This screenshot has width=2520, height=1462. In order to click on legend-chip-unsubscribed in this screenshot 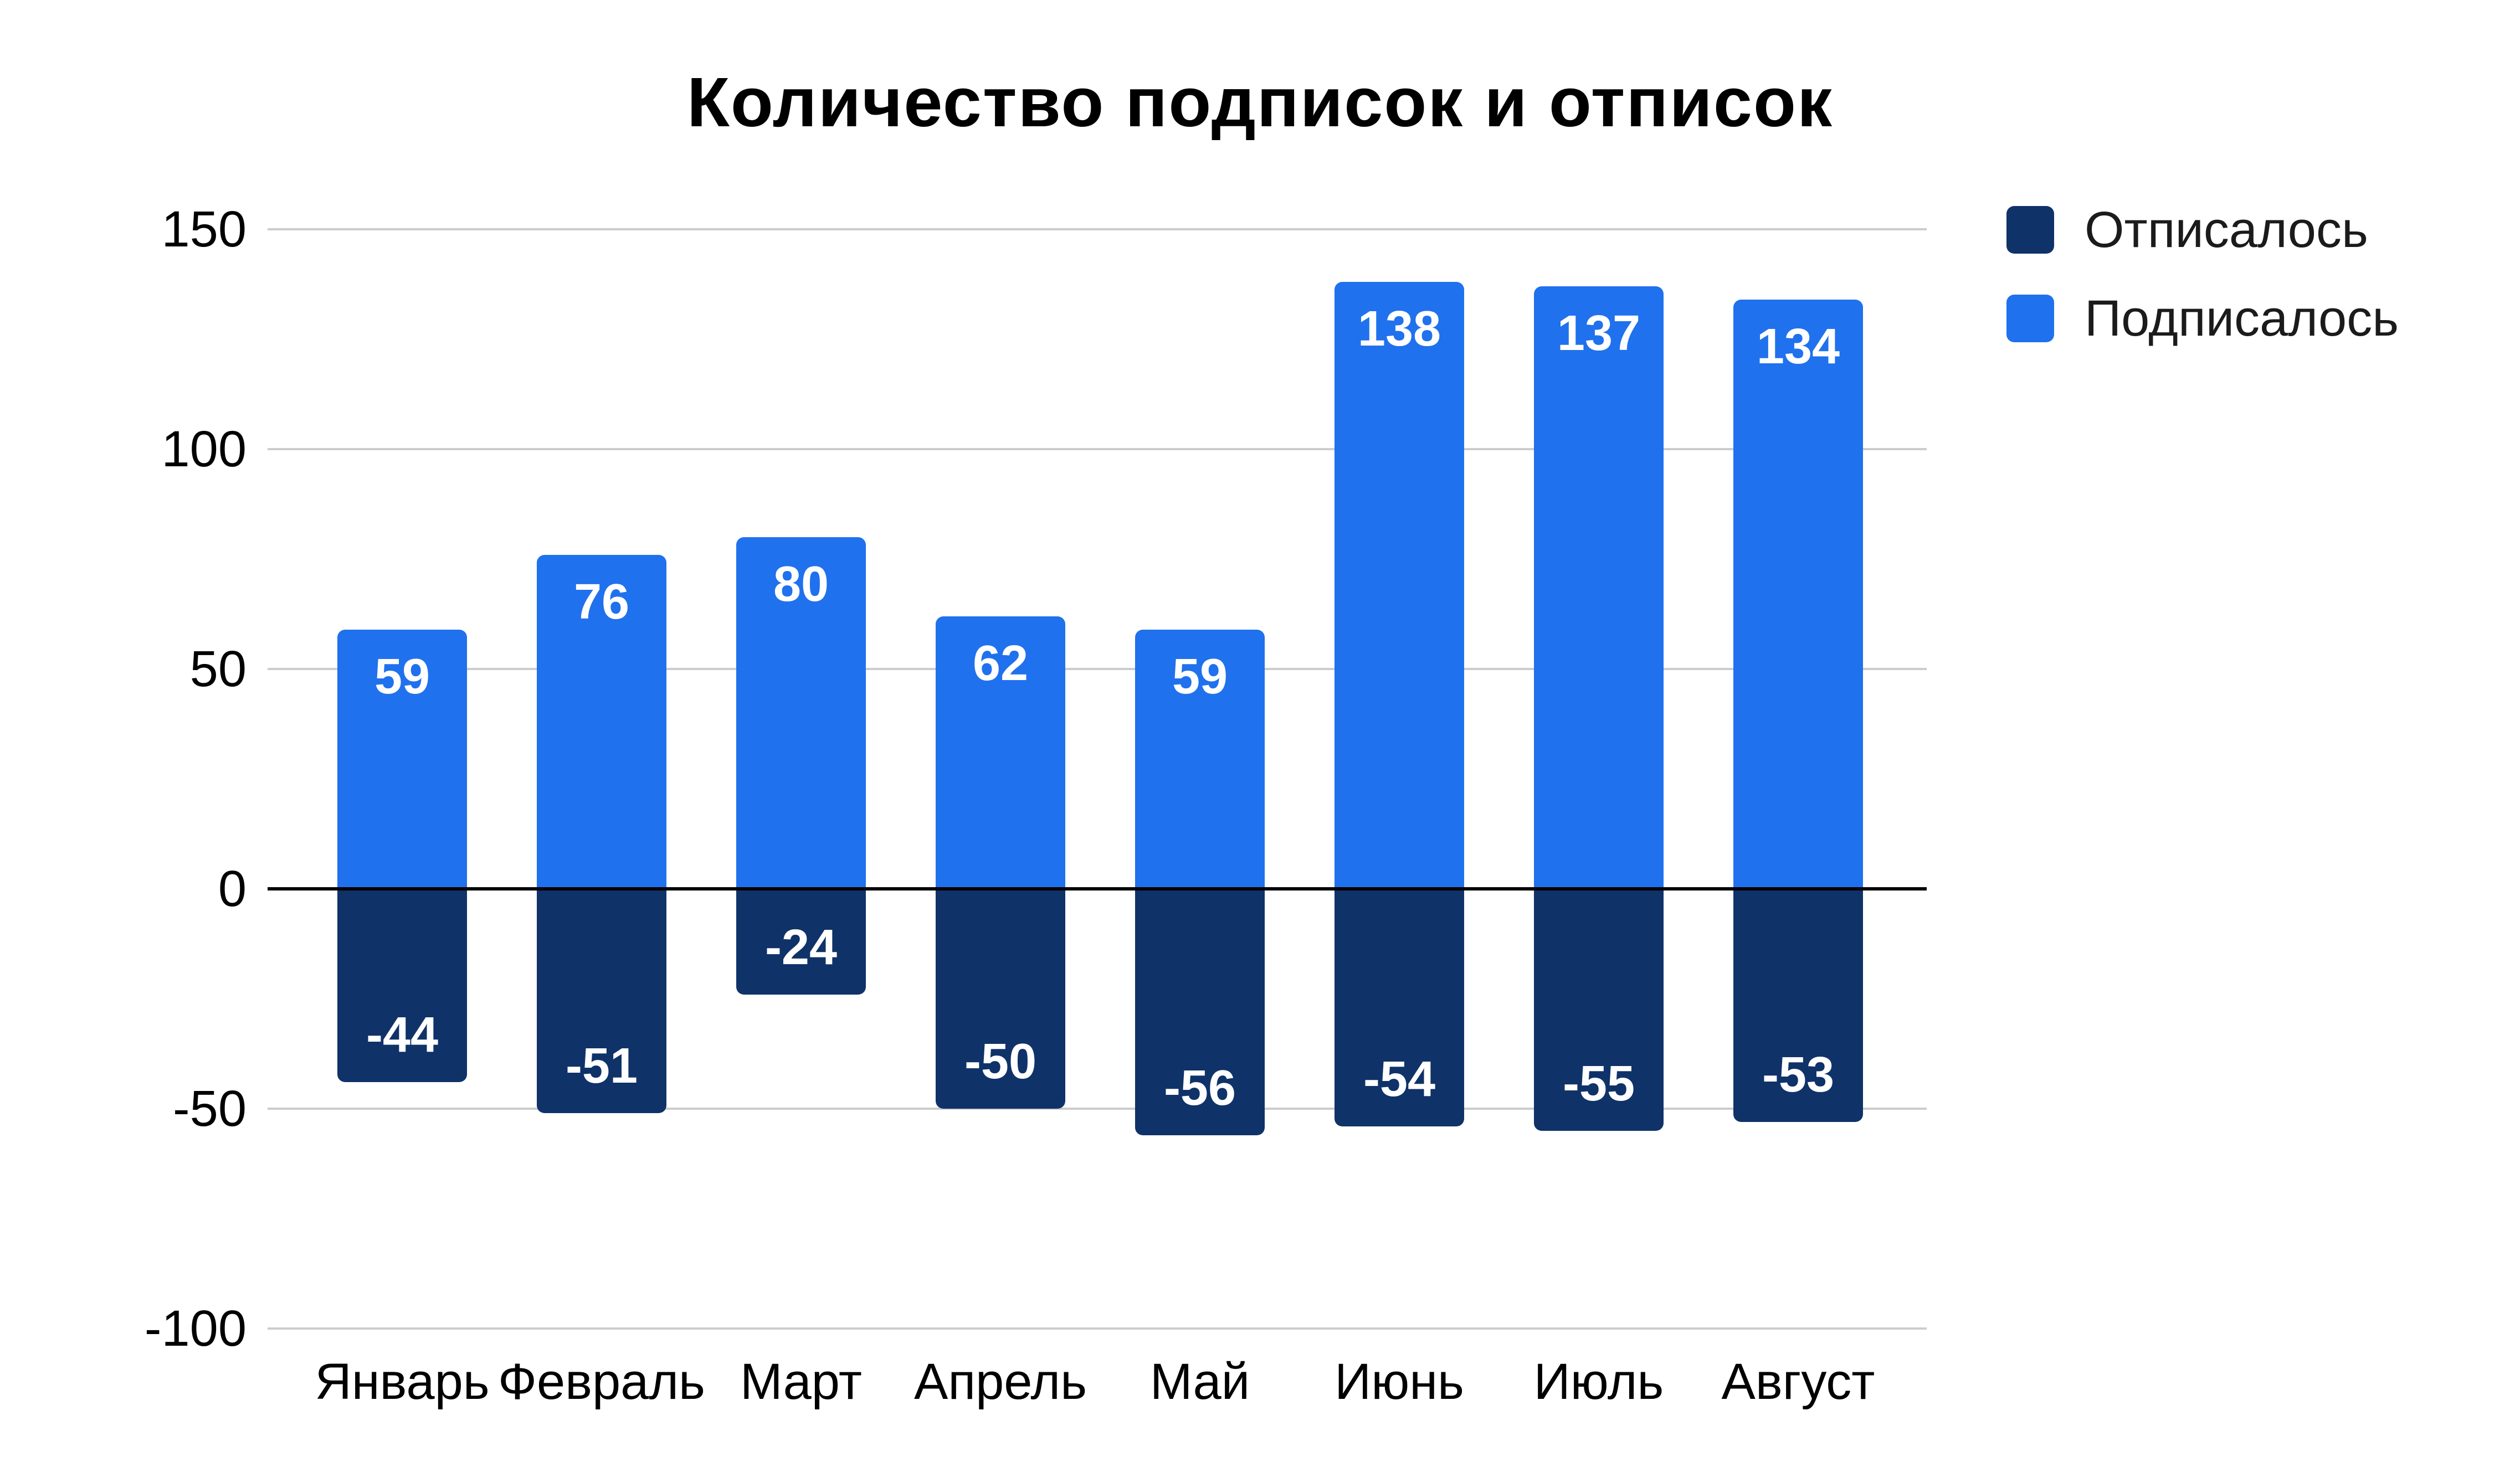, I will do `click(2030, 230)`.